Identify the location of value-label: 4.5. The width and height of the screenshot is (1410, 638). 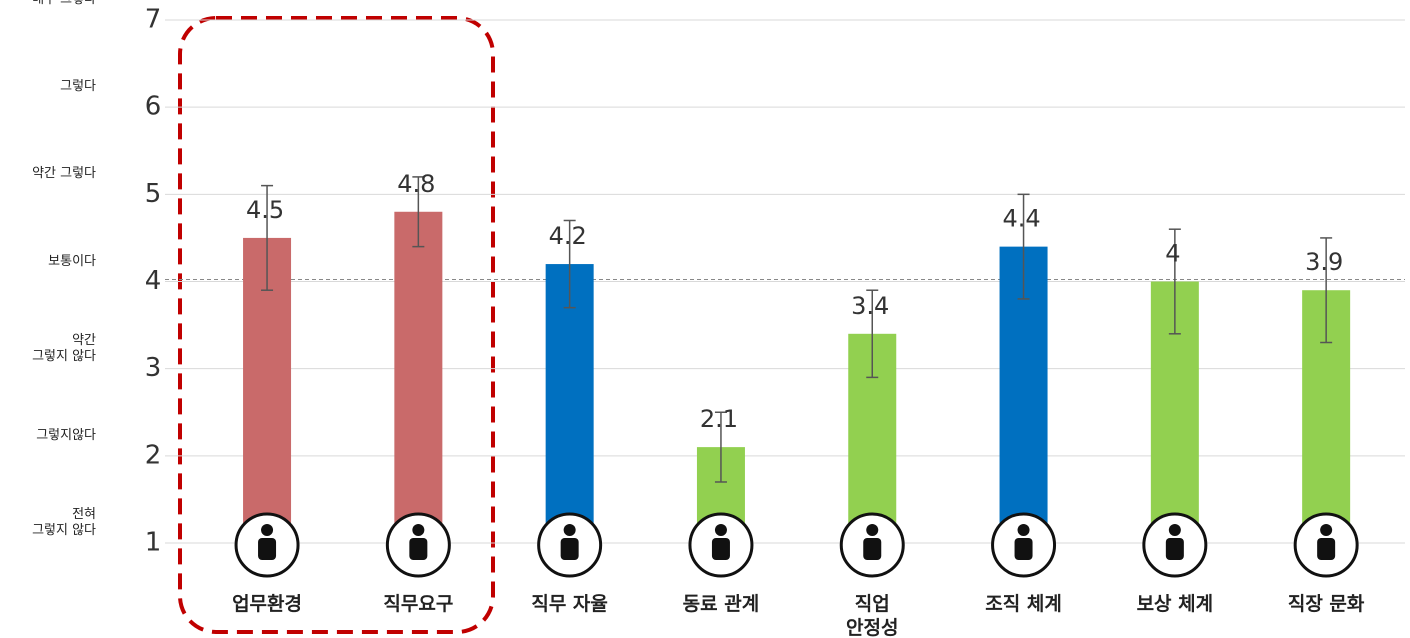
(265, 210).